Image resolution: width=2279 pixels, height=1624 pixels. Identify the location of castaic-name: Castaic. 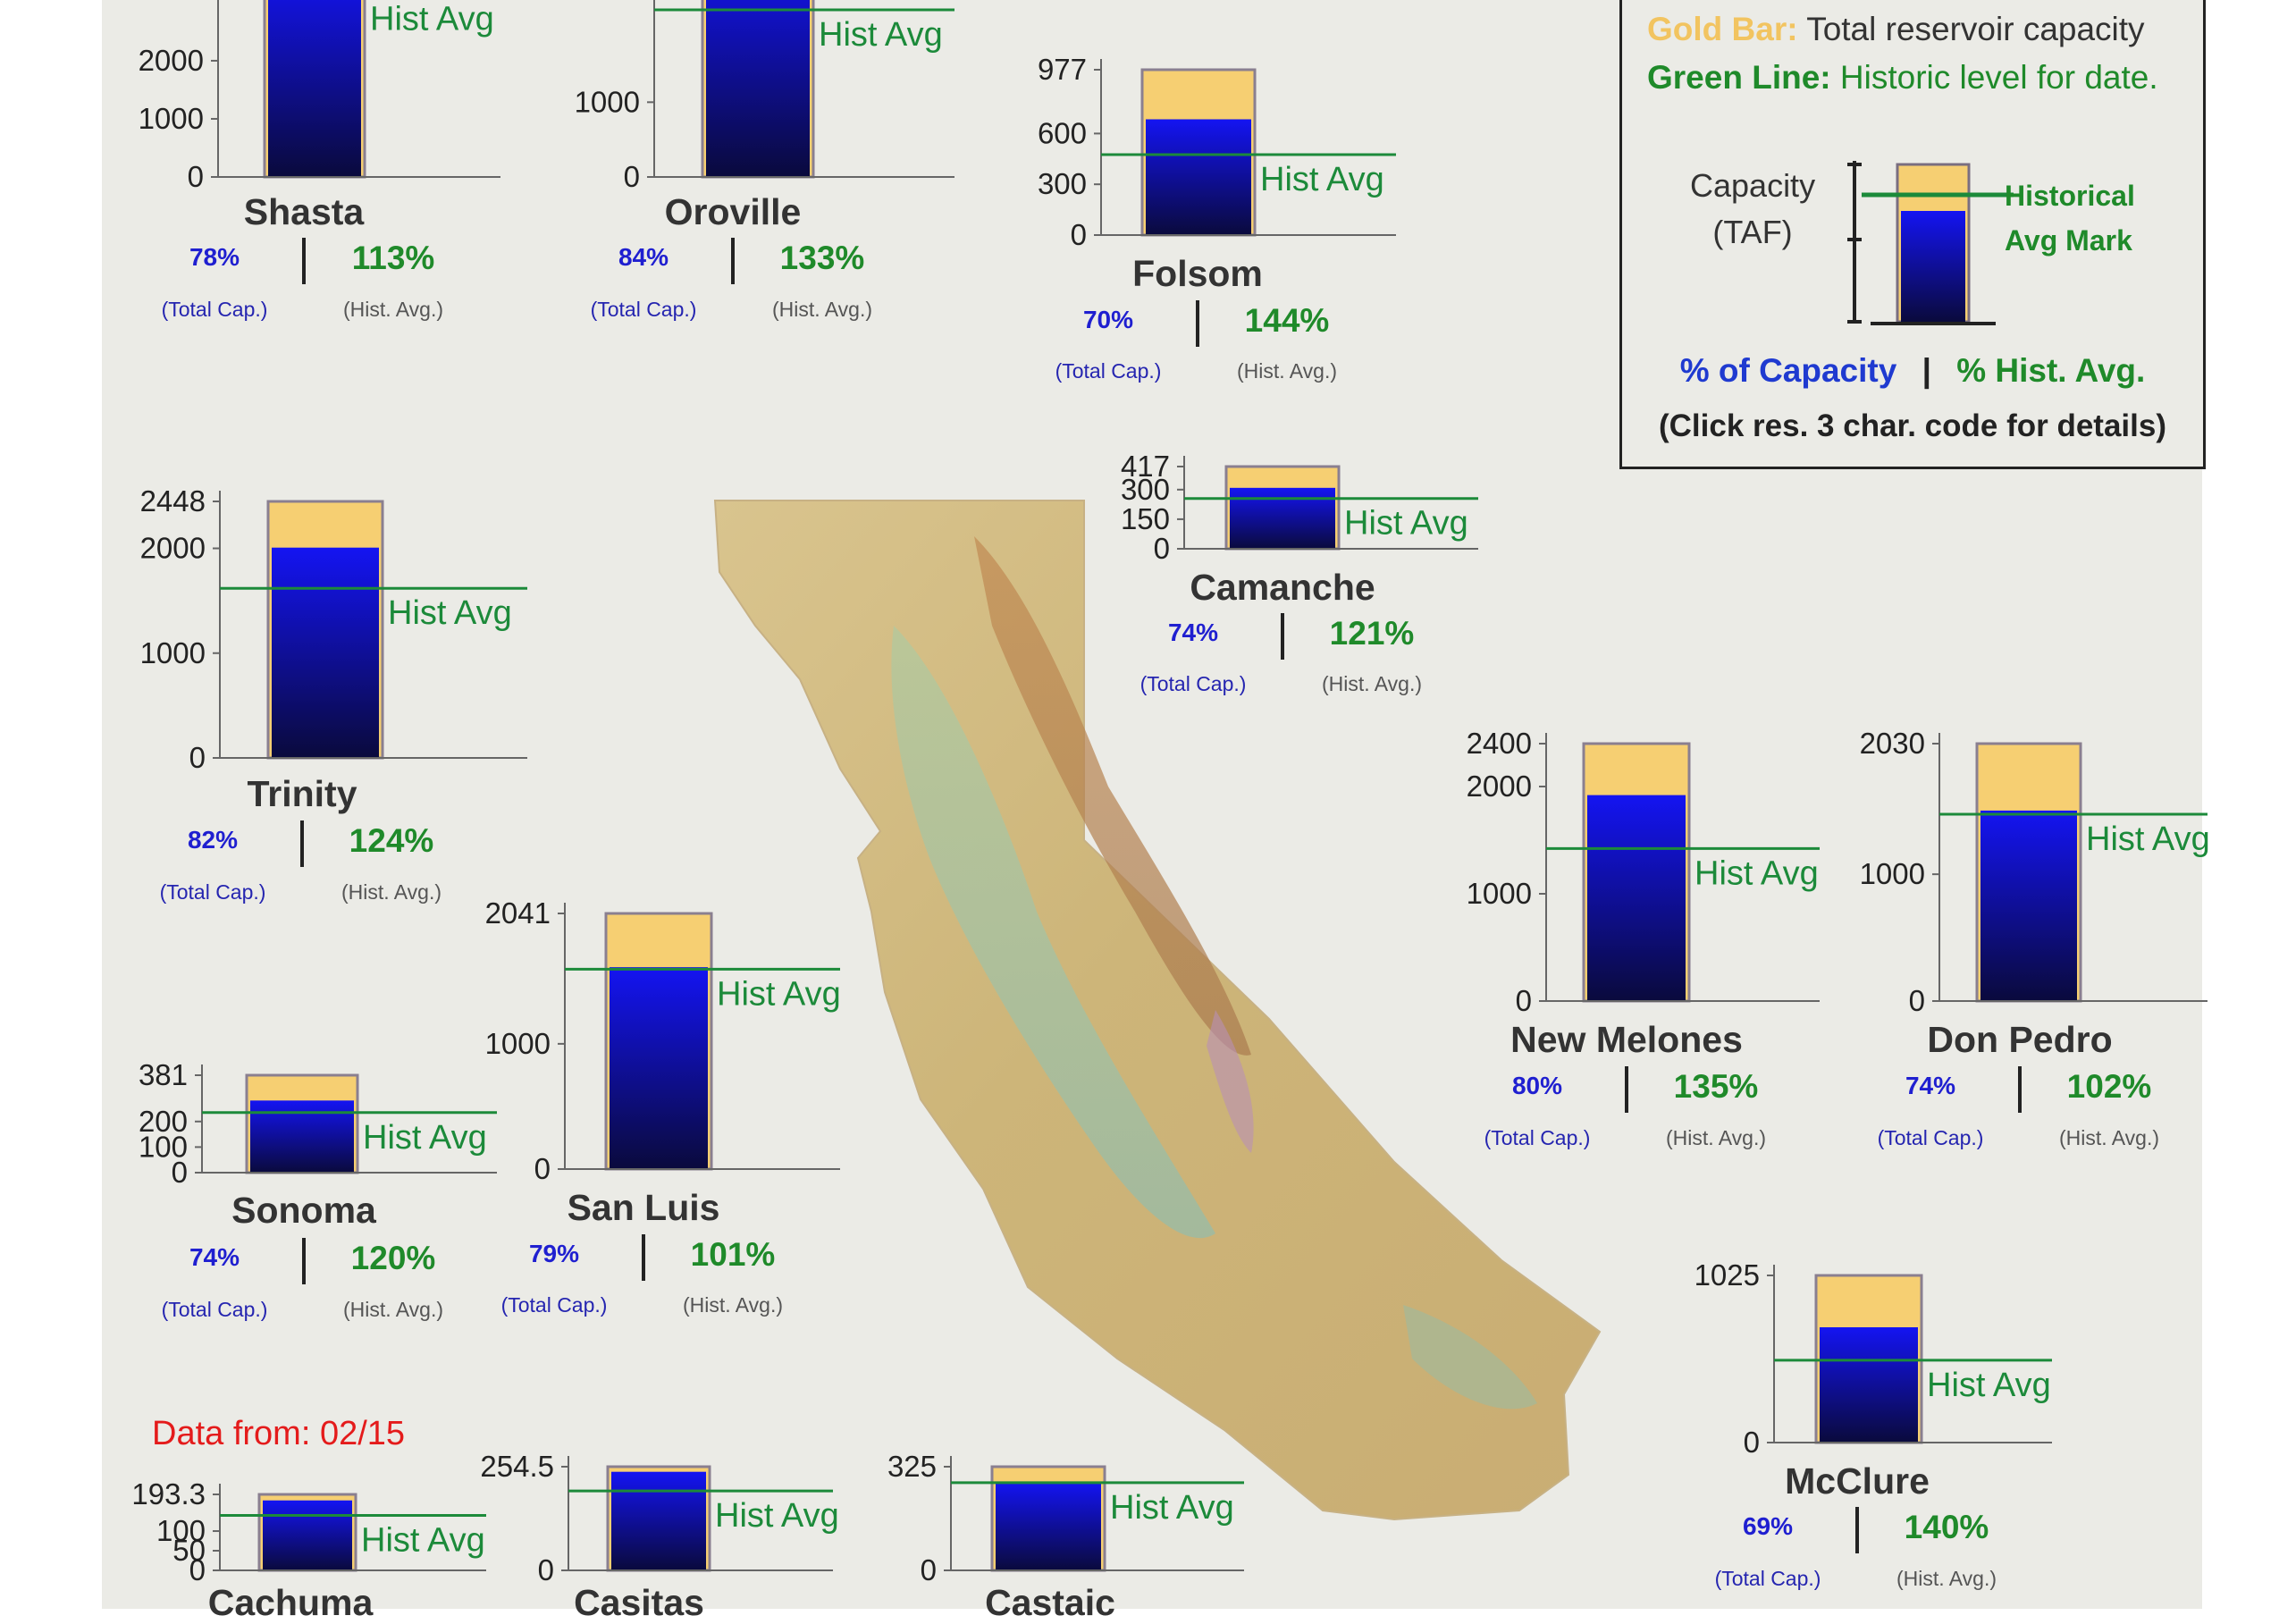
(1050, 1603).